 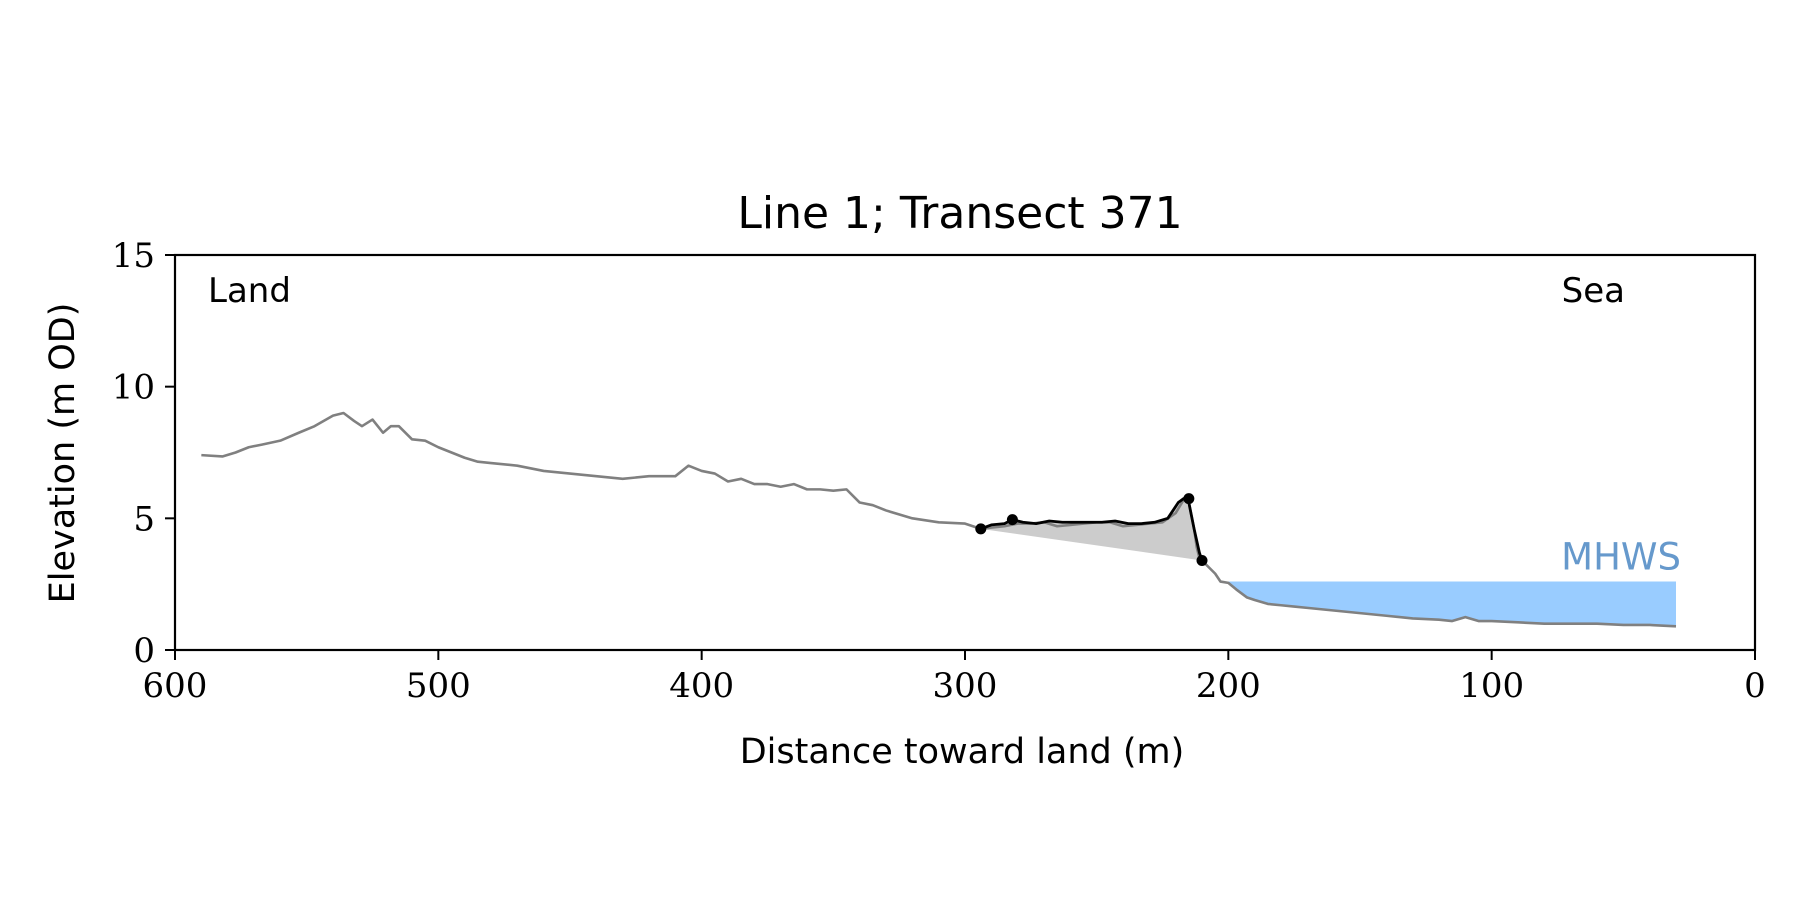 What do you see at coordinates (1091, 529) in the screenshot?
I see `dune-volume-area` at bounding box center [1091, 529].